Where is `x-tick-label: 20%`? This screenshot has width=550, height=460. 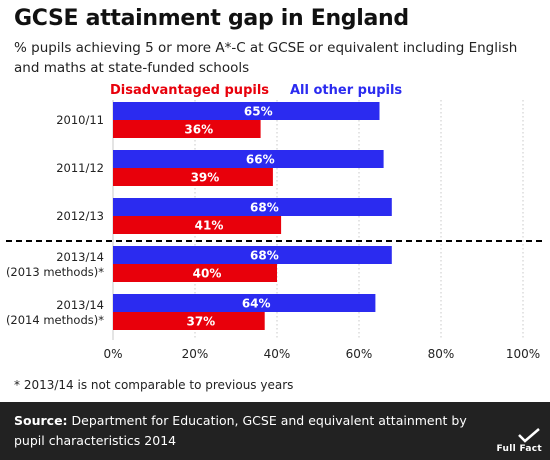
x-tick-label: 20% is located at coordinates (195, 354).